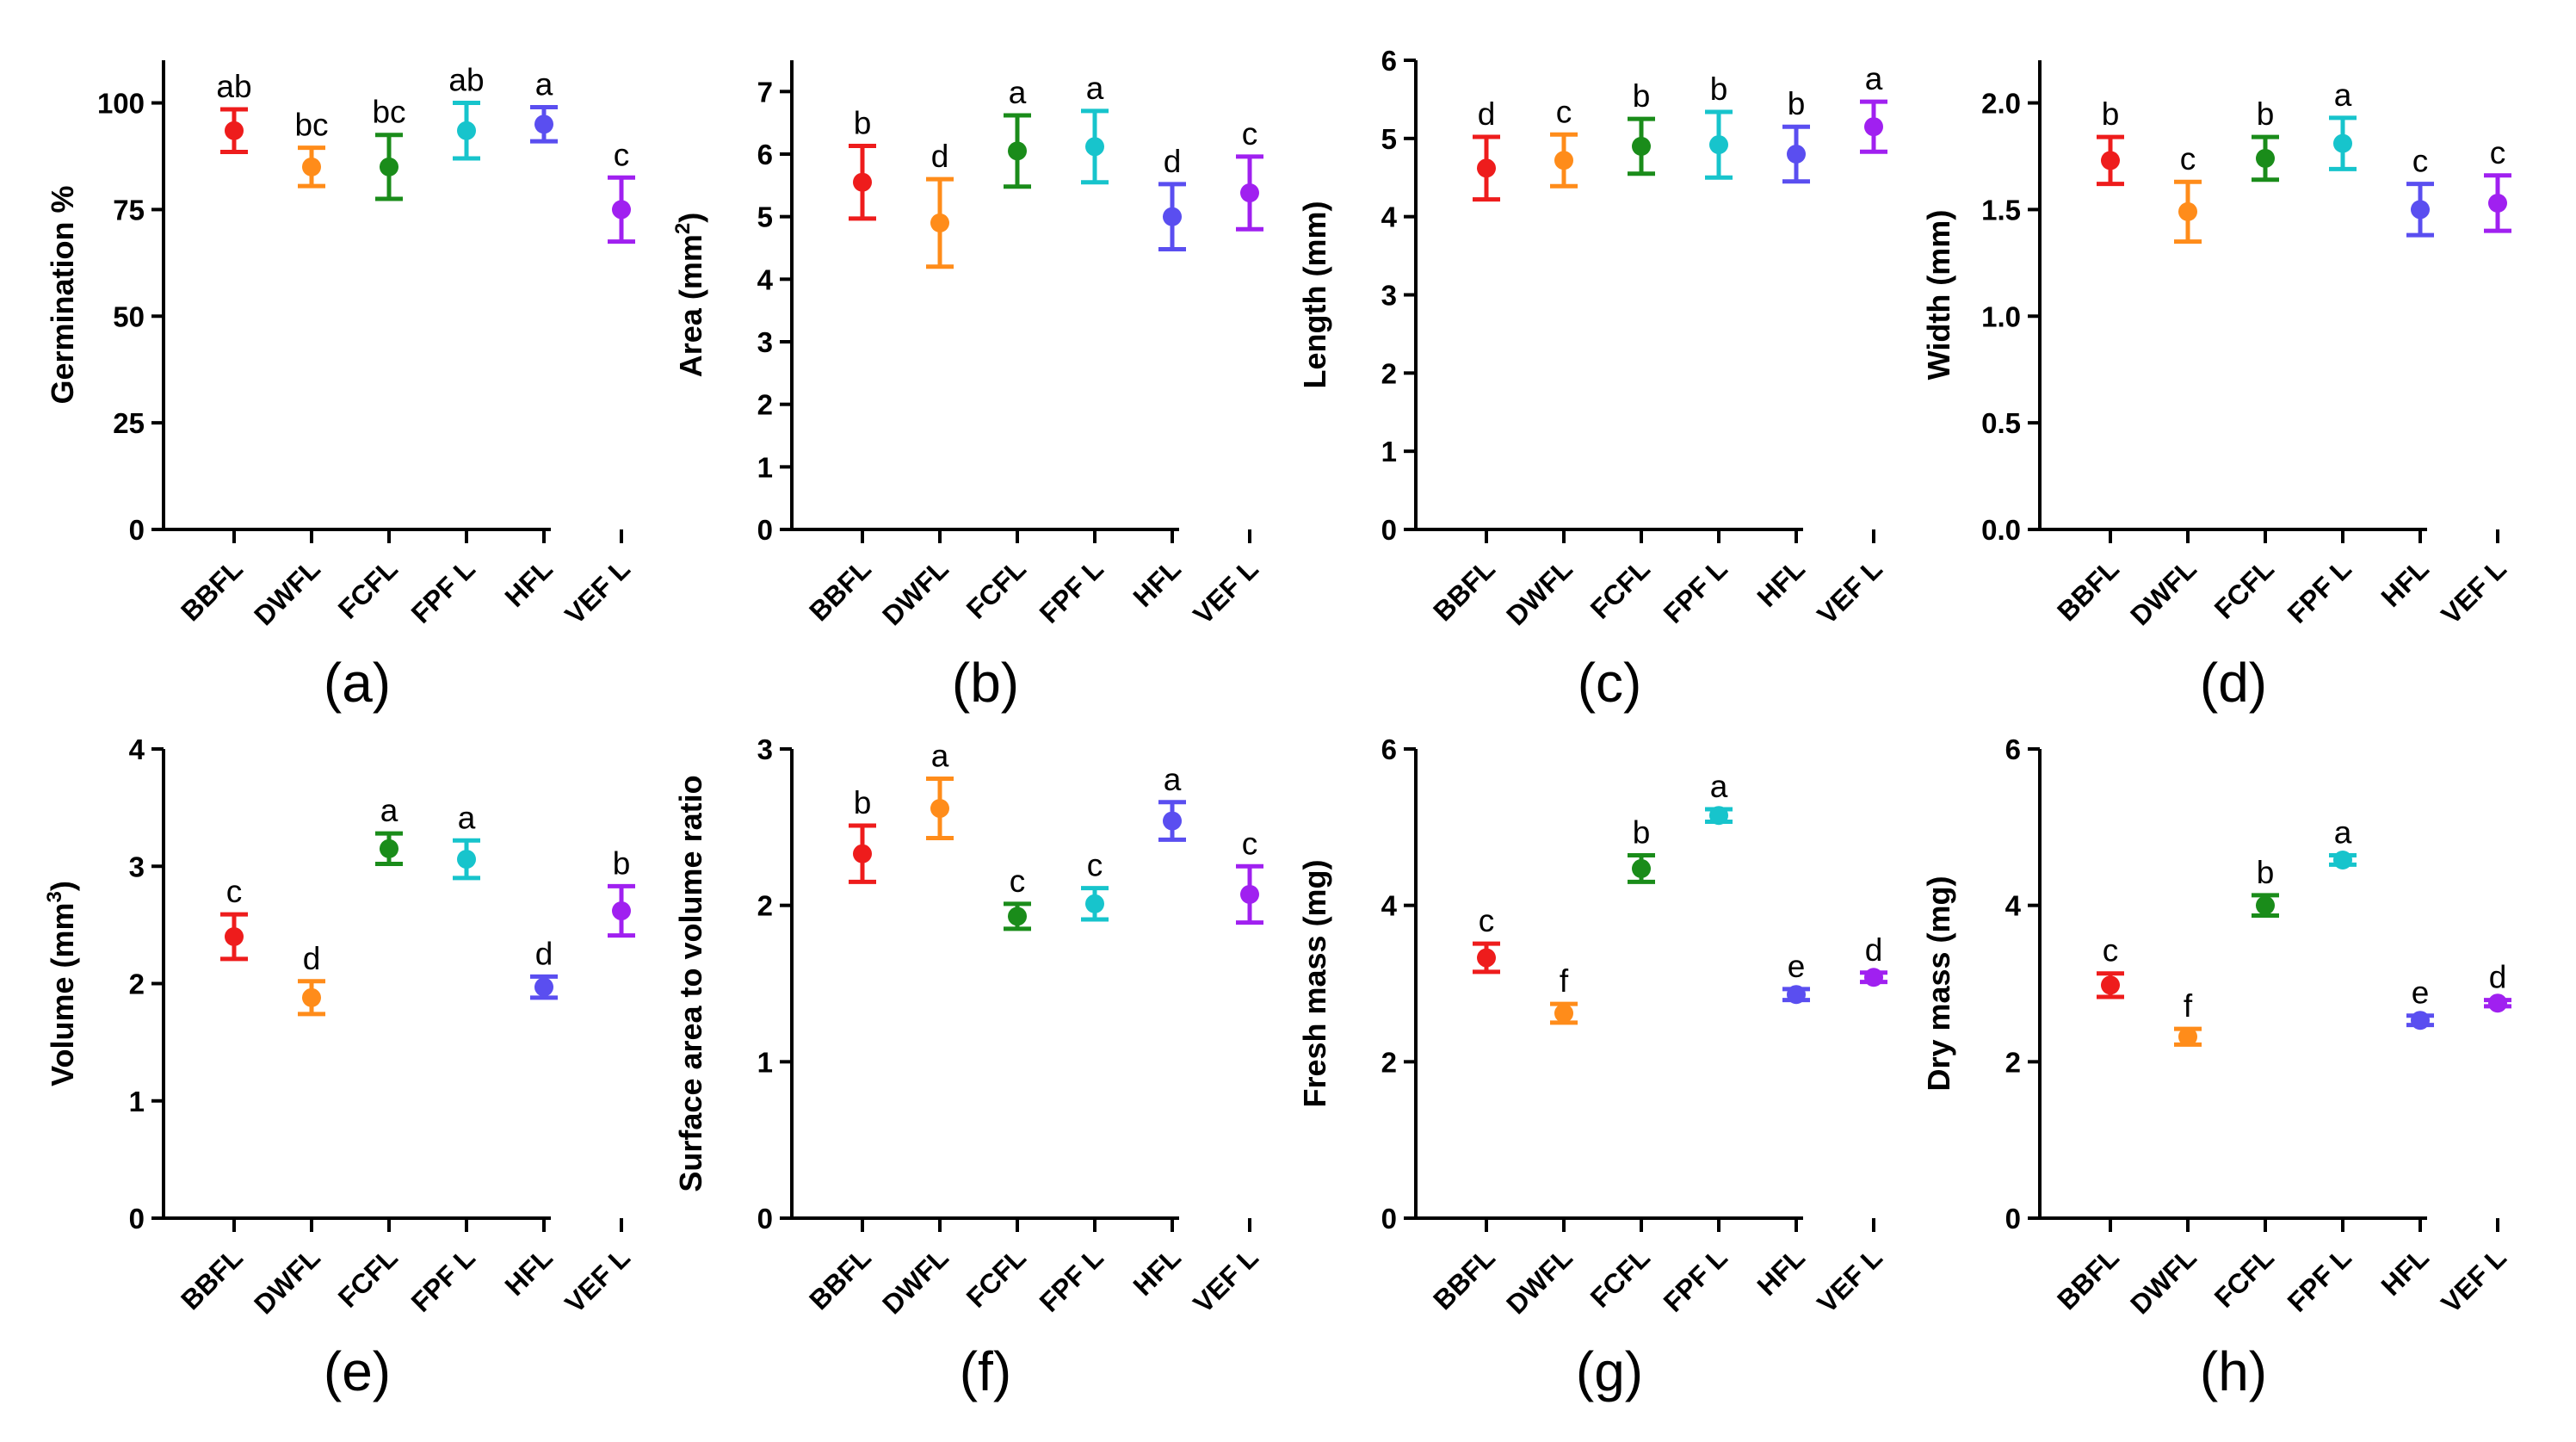 The image size is (2576, 1442). Describe the element at coordinates (1389, 296) in the screenshot. I see `y-tick-label: 3` at that location.